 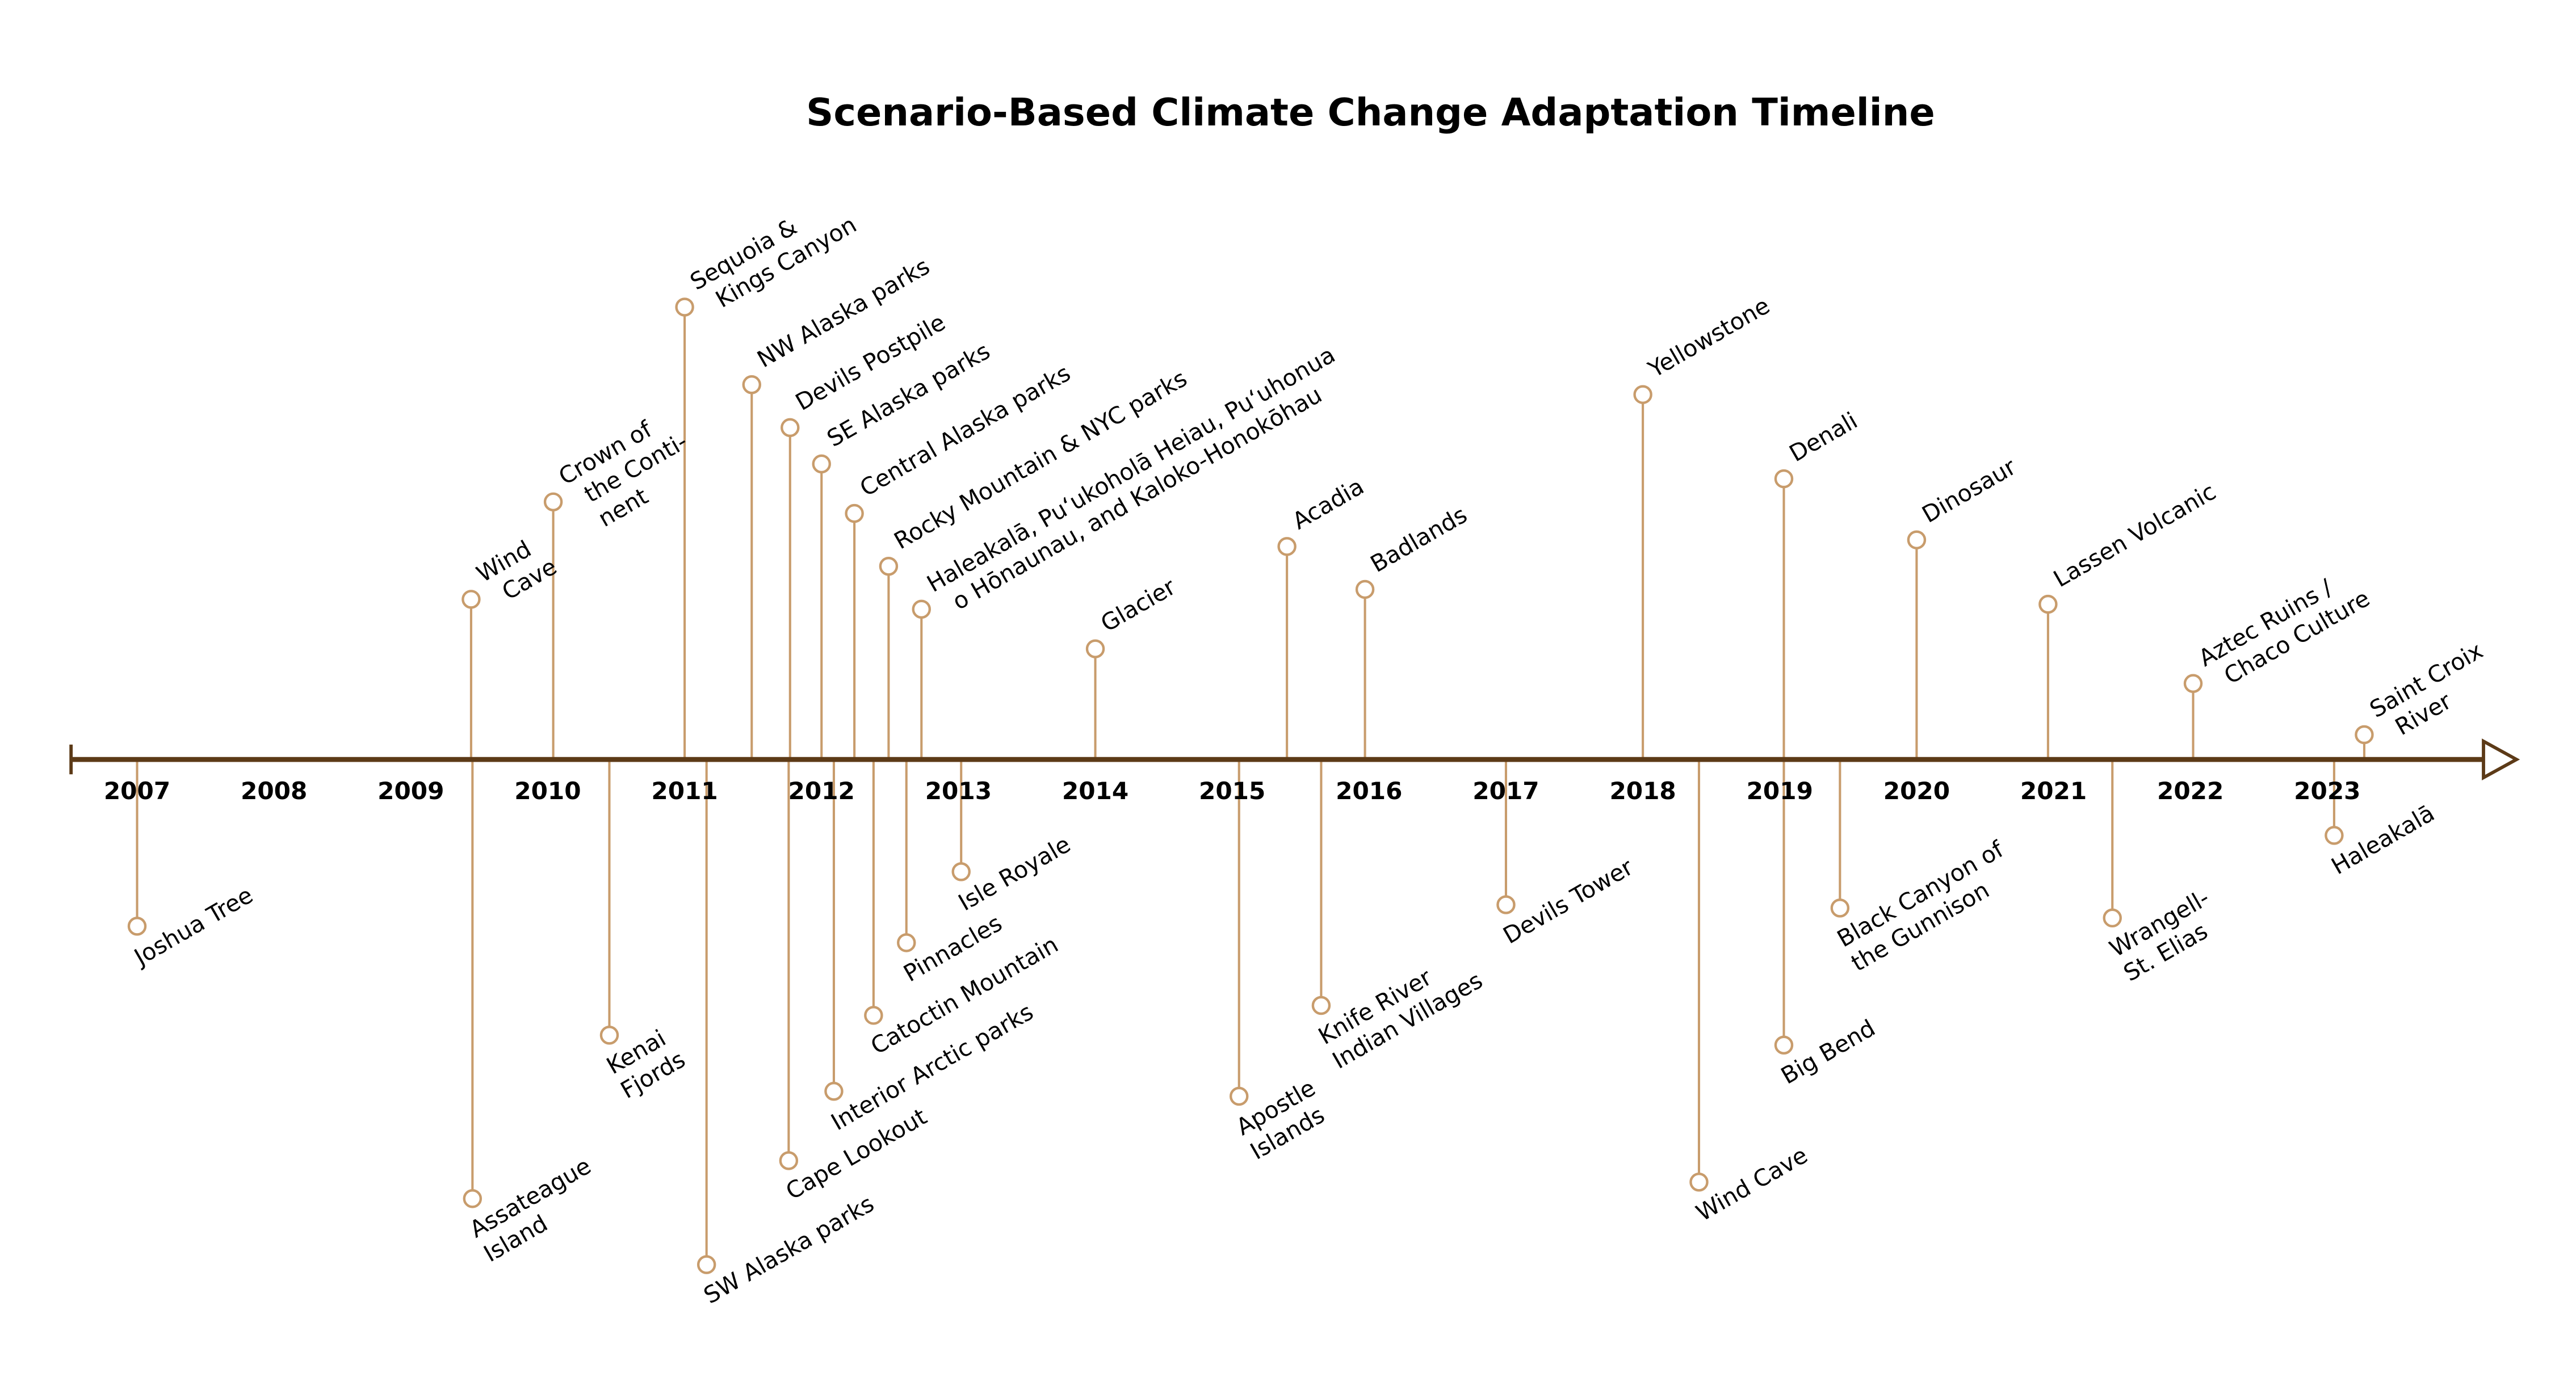 I want to click on event-label: Wrangell-St. Elias, so click(x=2166, y=935).